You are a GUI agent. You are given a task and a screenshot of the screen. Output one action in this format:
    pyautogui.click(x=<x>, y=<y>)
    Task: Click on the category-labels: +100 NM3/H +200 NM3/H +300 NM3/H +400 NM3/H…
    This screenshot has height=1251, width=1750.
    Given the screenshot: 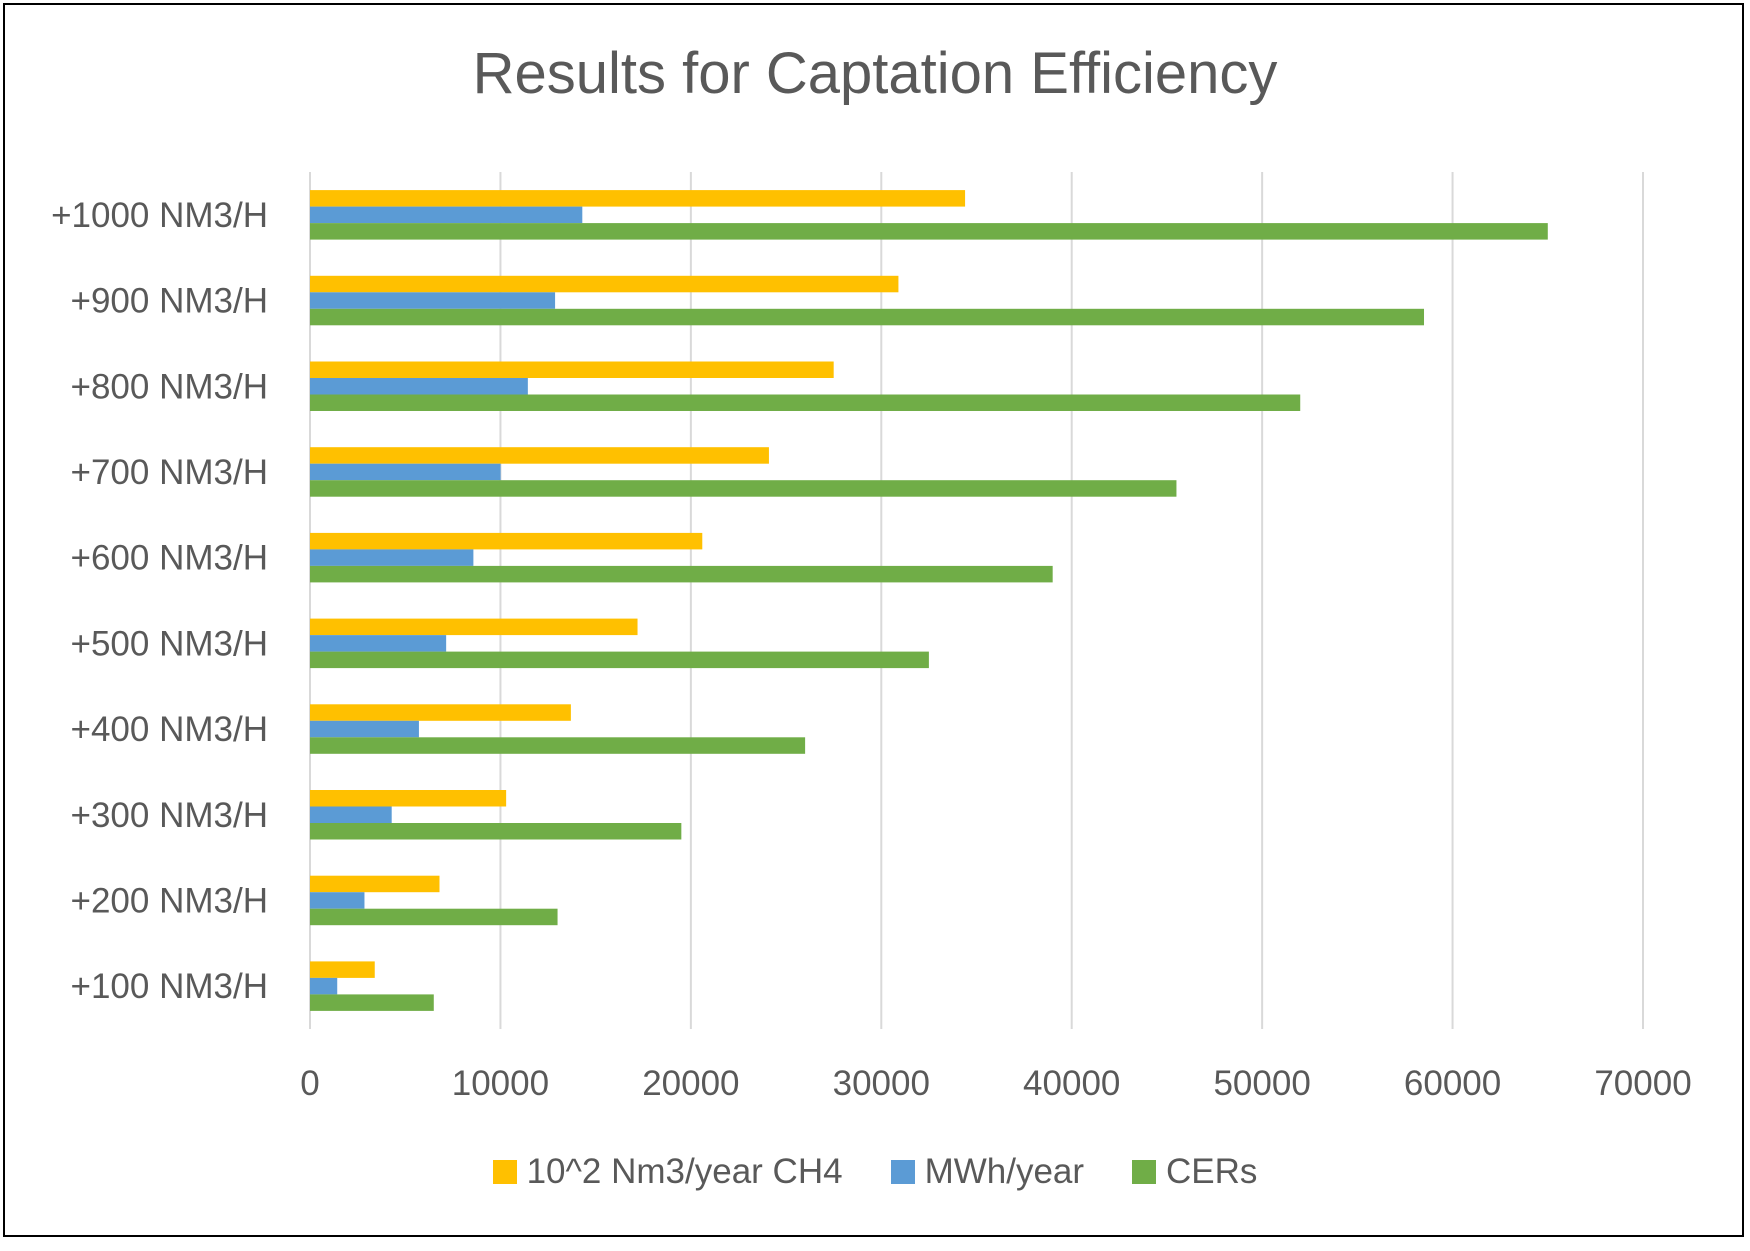 What is the action you would take?
    pyautogui.click(x=159, y=601)
    